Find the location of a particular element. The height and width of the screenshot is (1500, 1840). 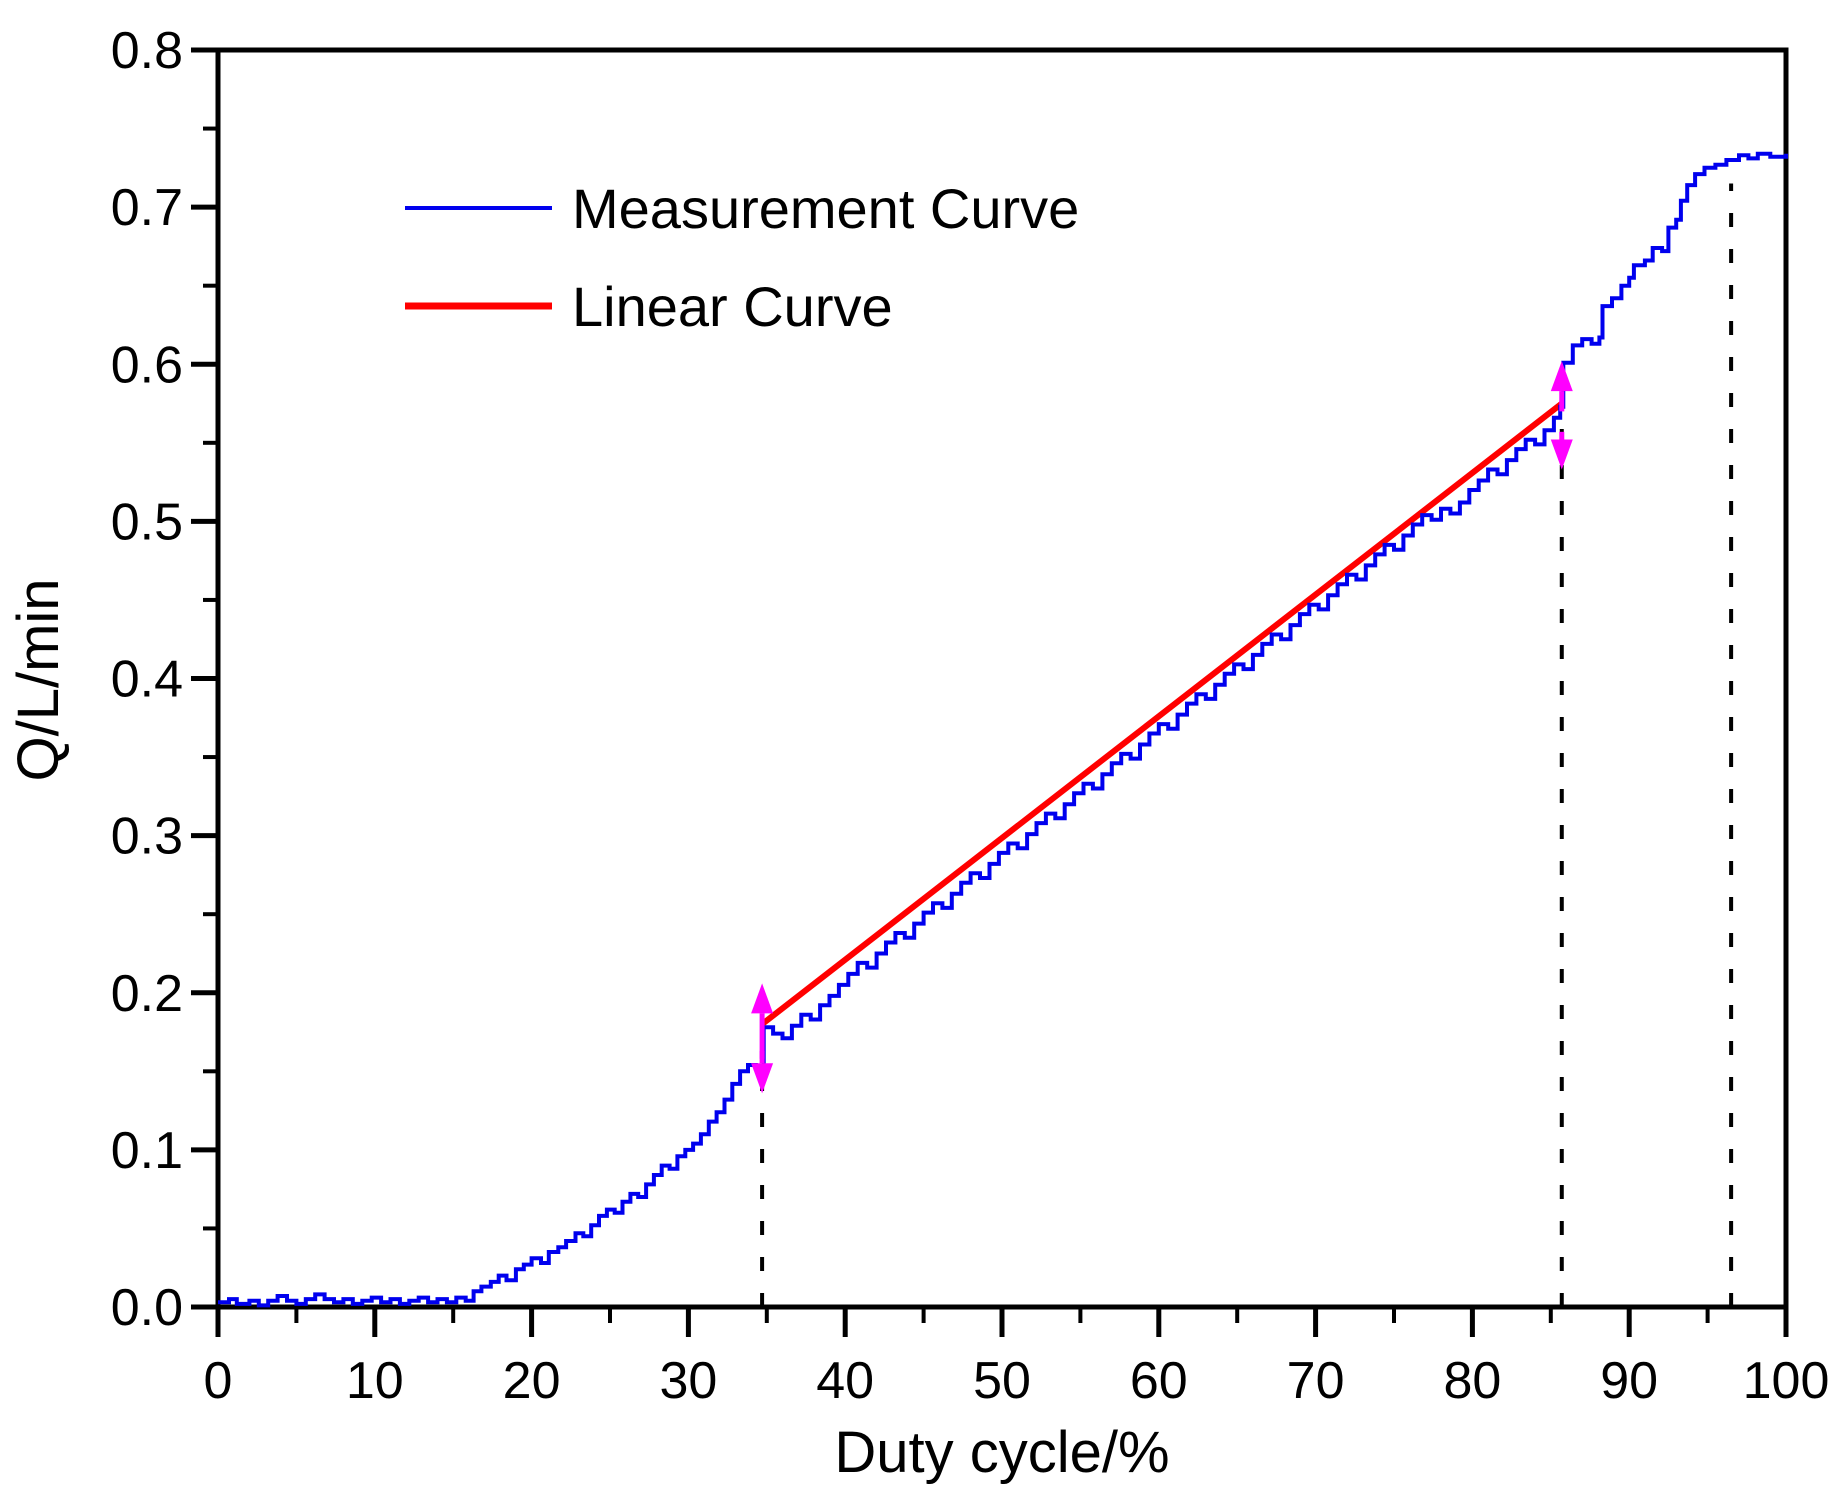

y-tick-label: 0.6 is located at coordinates (147, 365).